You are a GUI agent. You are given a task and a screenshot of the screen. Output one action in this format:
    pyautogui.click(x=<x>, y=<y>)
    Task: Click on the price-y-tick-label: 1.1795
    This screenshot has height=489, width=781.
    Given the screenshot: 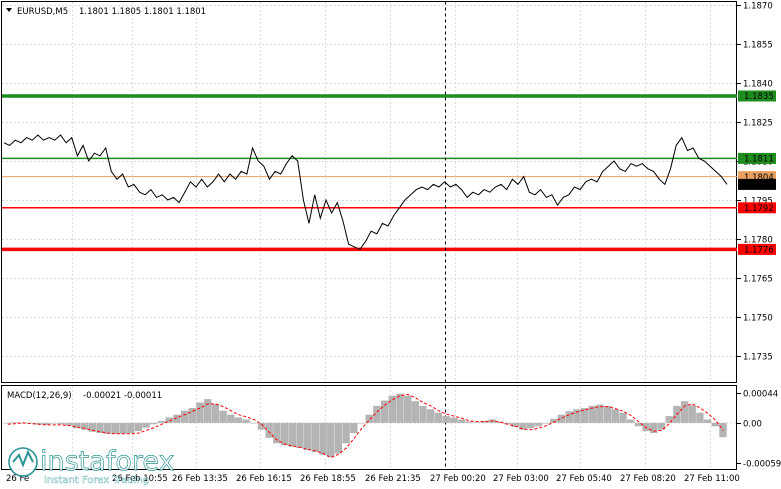 What is the action you would take?
    pyautogui.click(x=758, y=202)
    